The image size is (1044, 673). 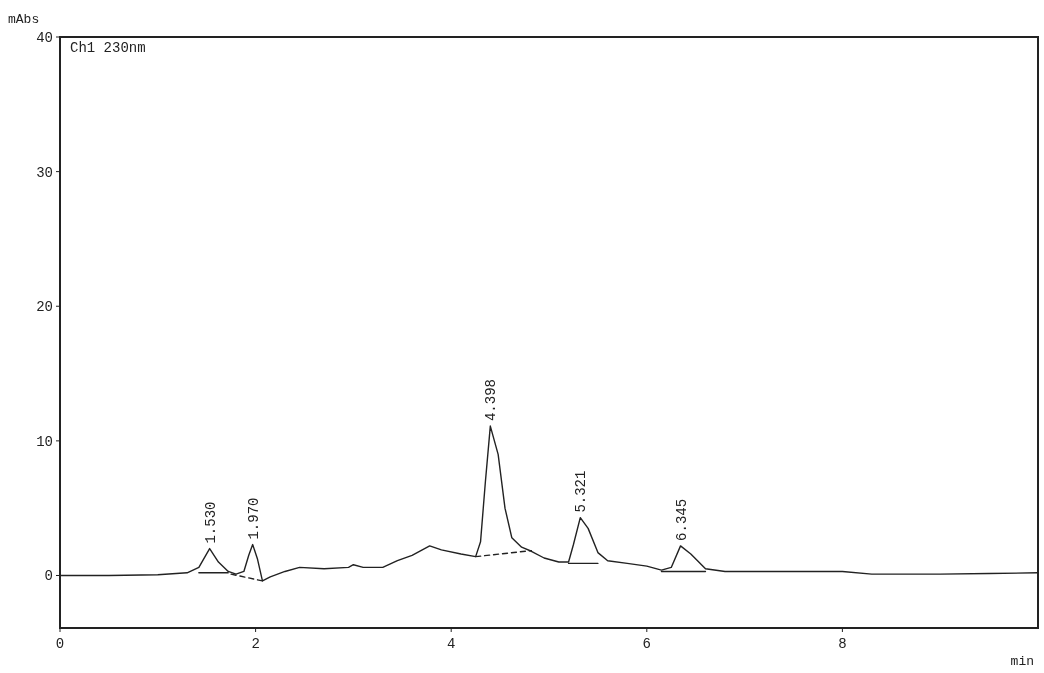 I want to click on x-tick-label: 2, so click(x=255, y=644).